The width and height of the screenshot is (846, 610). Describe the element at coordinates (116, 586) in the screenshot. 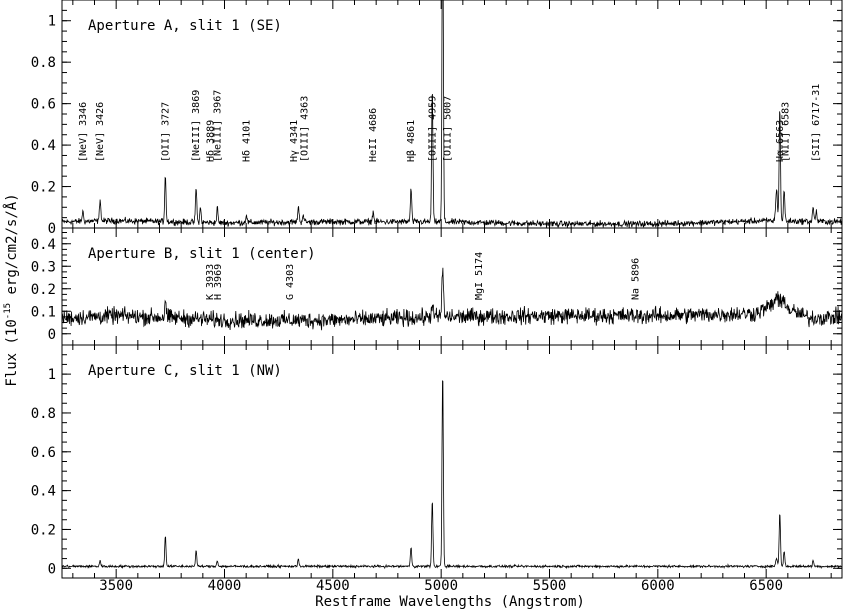

I see `x-tick-label: 3500` at that location.